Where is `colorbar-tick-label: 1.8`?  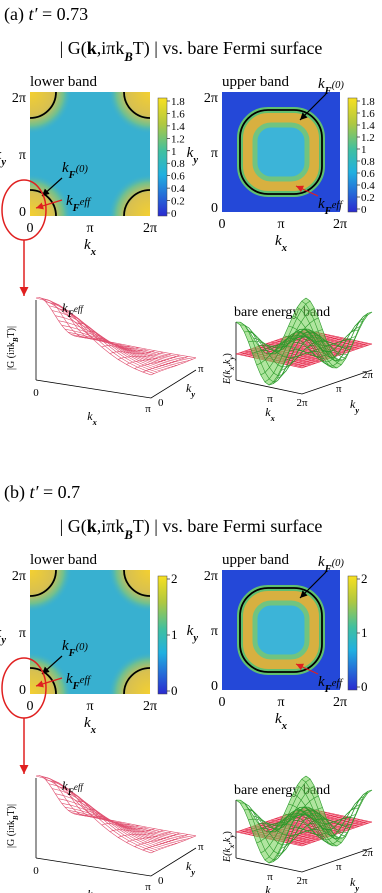 colorbar-tick-label: 1.8 is located at coordinates (368, 102).